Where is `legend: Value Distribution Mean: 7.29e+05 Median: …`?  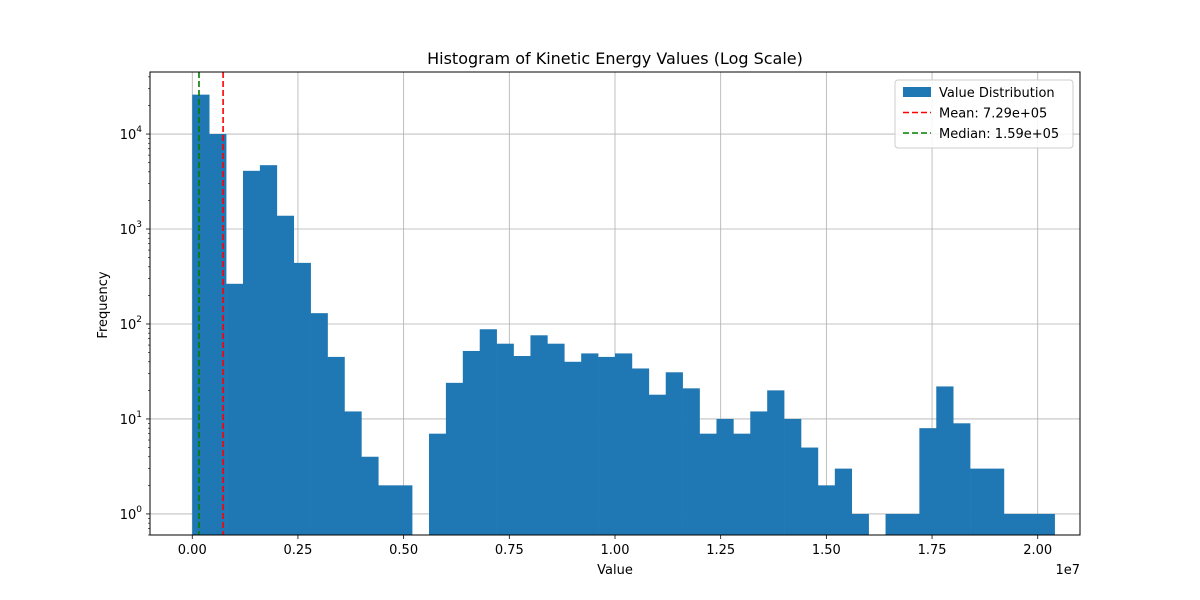
legend: Value Distribution Mean: 7.29e+05 Median: … is located at coordinates (984, 114).